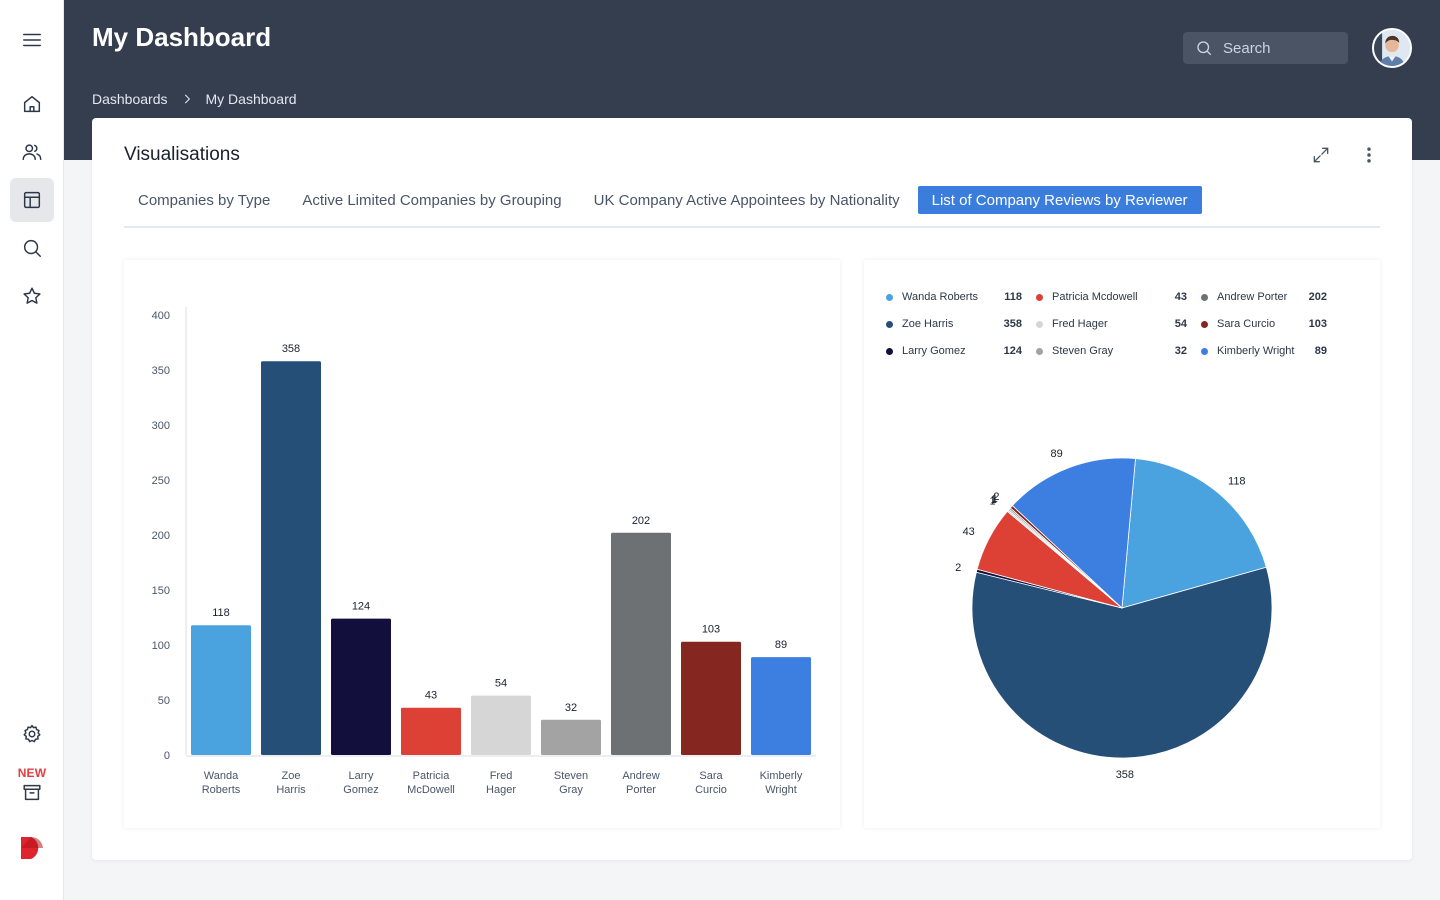  I want to click on legend-item: Andrew Porter 202, so click(1271, 297).